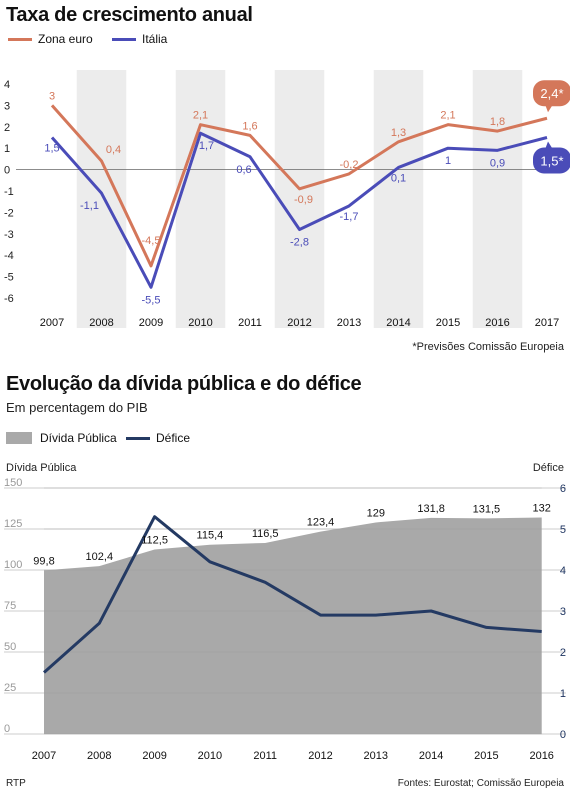 The image size is (570, 795). Describe the element at coordinates (299, 323) in the screenshot. I see `x-tick-2012: 2012` at that location.